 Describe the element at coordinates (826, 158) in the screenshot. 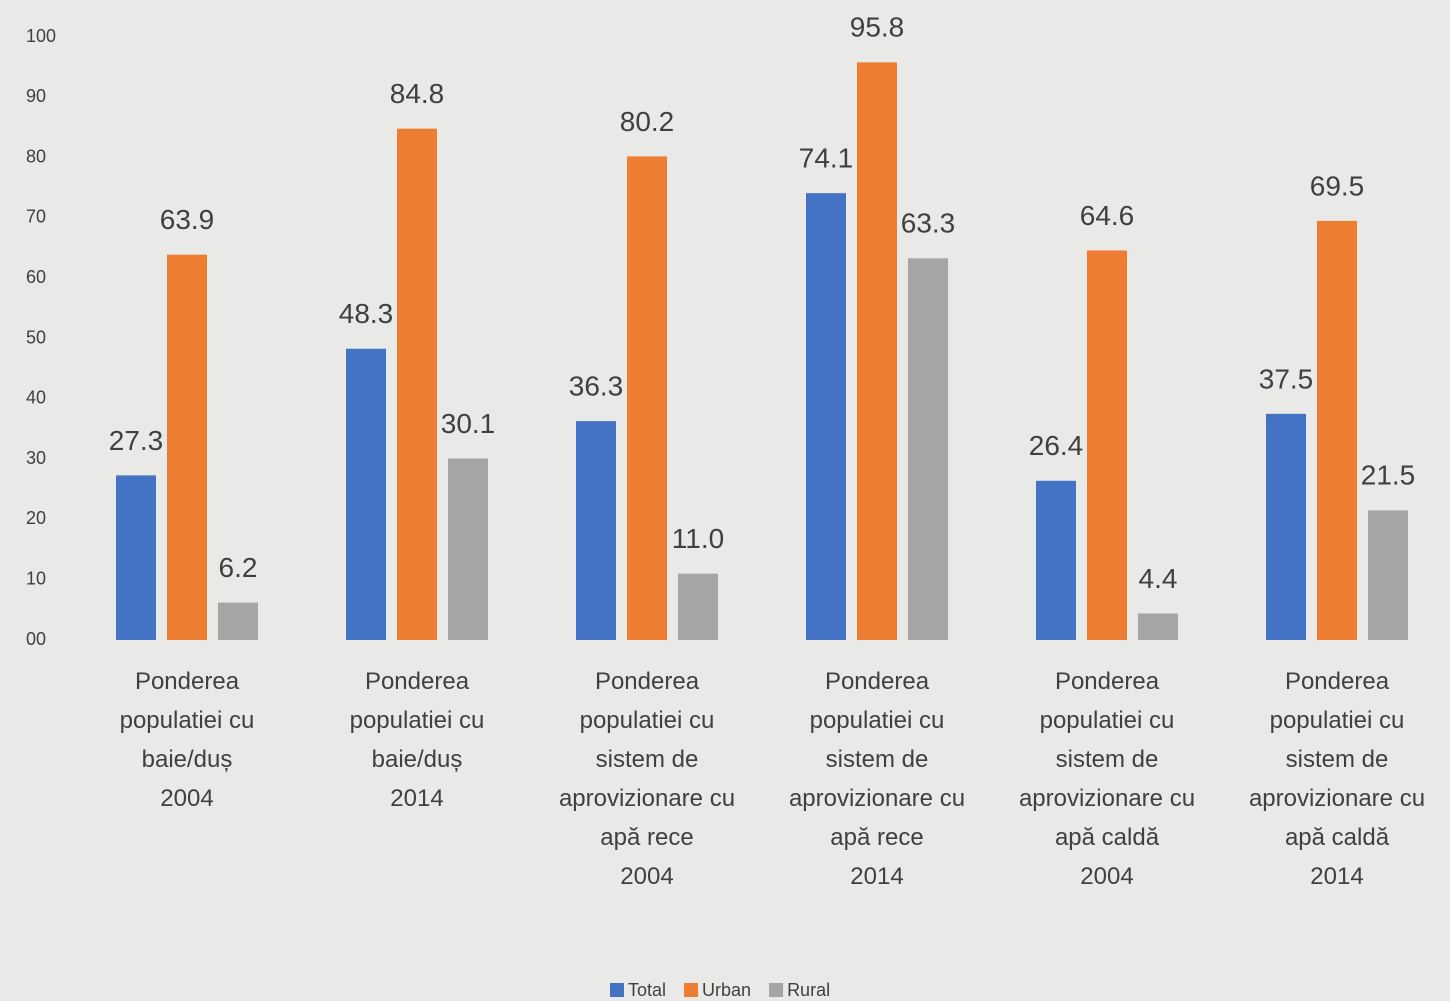

I see `data-label: 74.1` at that location.